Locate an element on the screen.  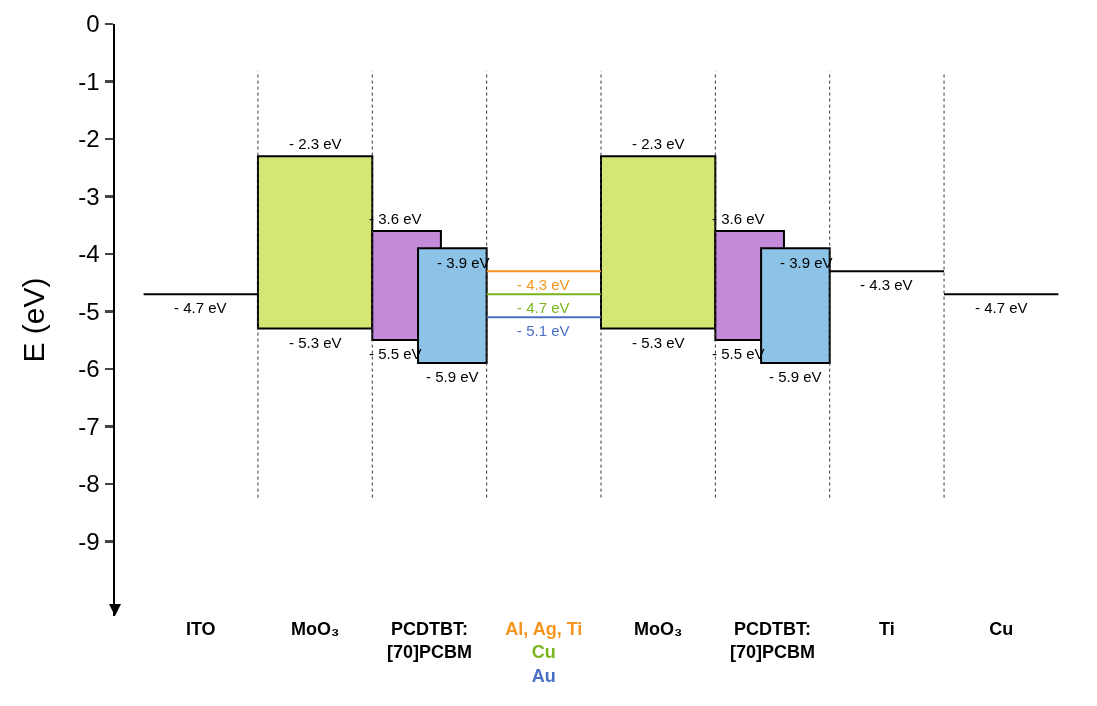
y-tick-label: -1 is located at coordinates (89, 81).